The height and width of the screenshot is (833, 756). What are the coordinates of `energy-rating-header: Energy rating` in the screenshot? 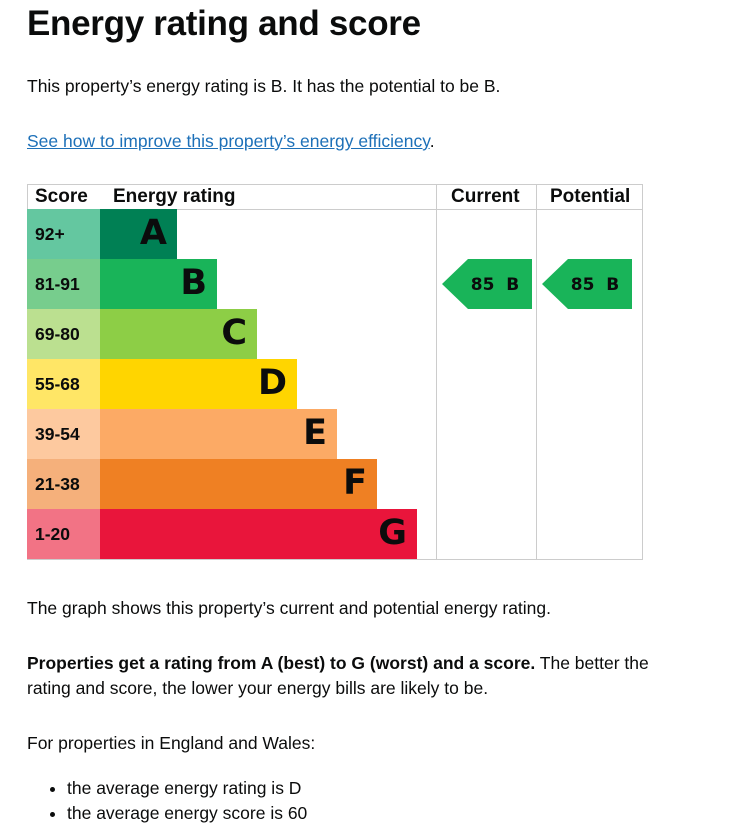 It's located at (174, 196).